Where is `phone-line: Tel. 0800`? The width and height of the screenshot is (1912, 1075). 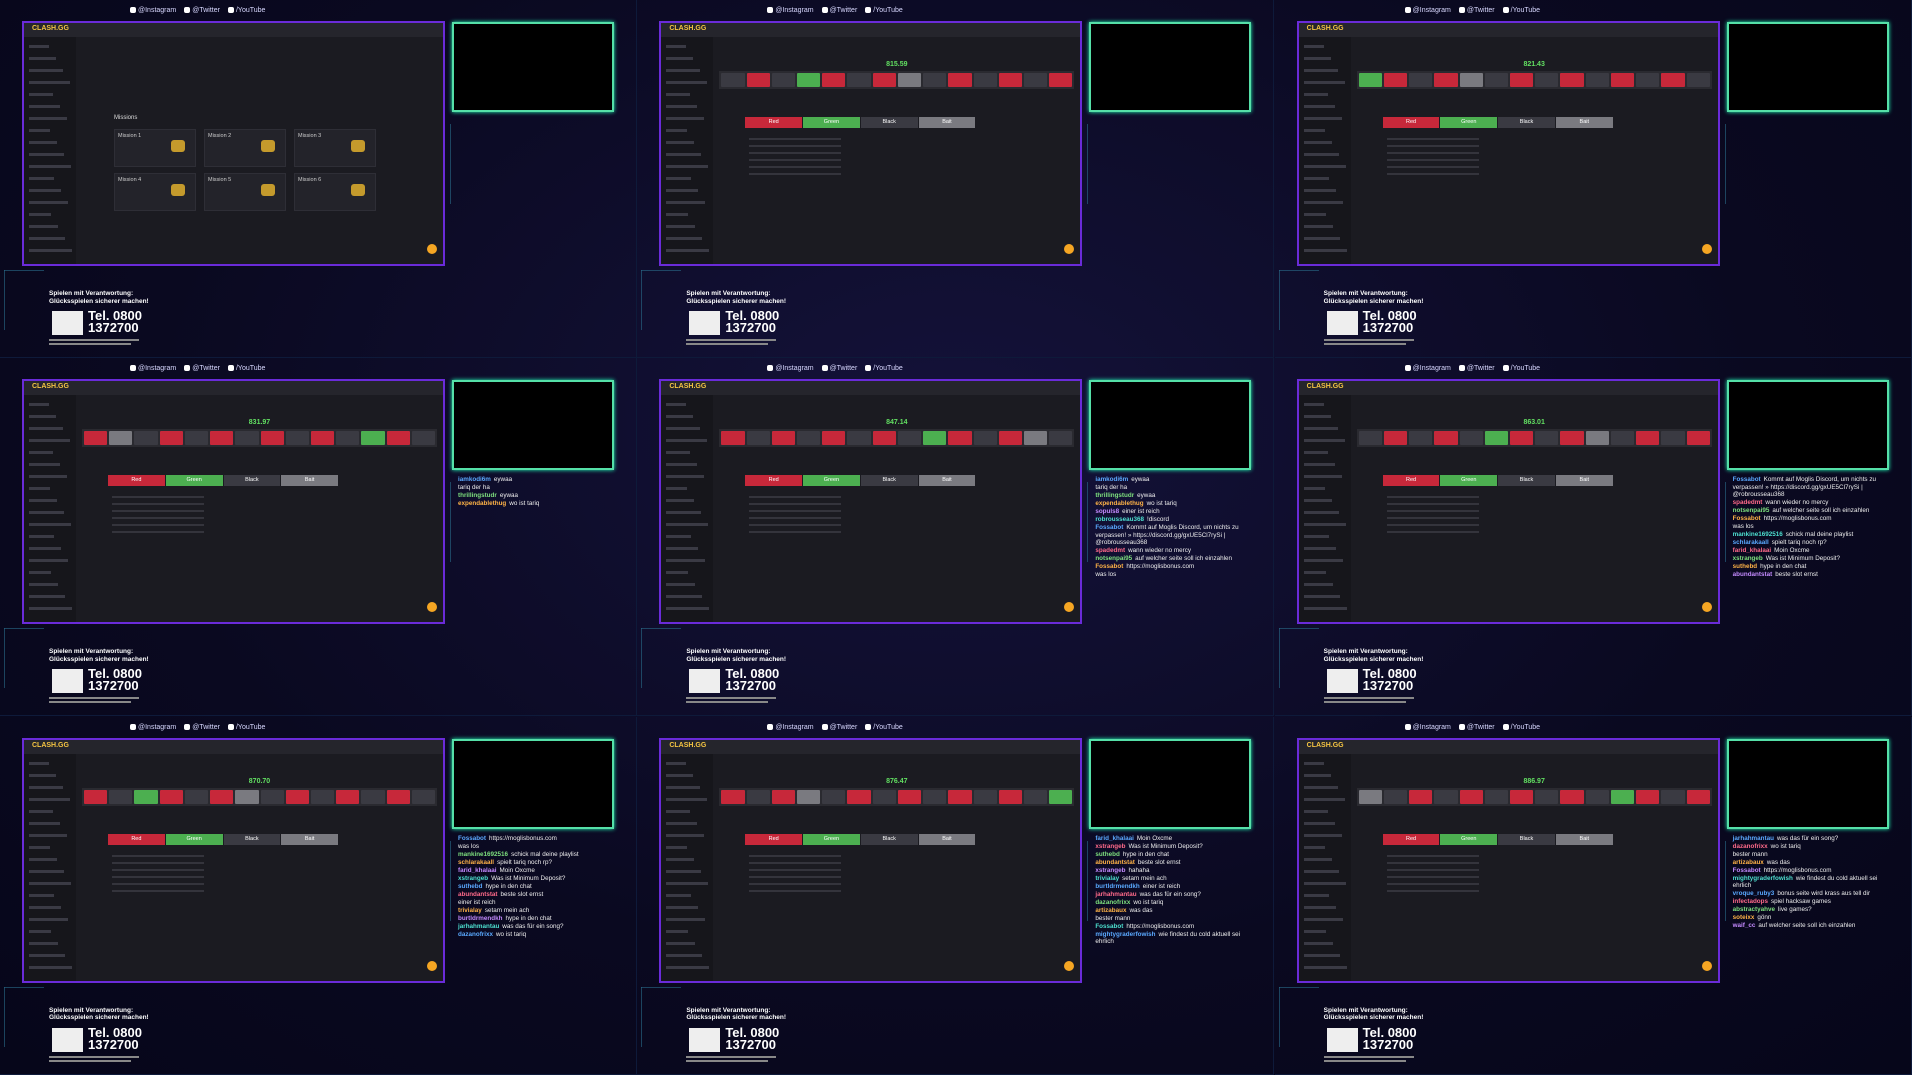 phone-line: Tel. 0800 is located at coordinates (1389, 674).